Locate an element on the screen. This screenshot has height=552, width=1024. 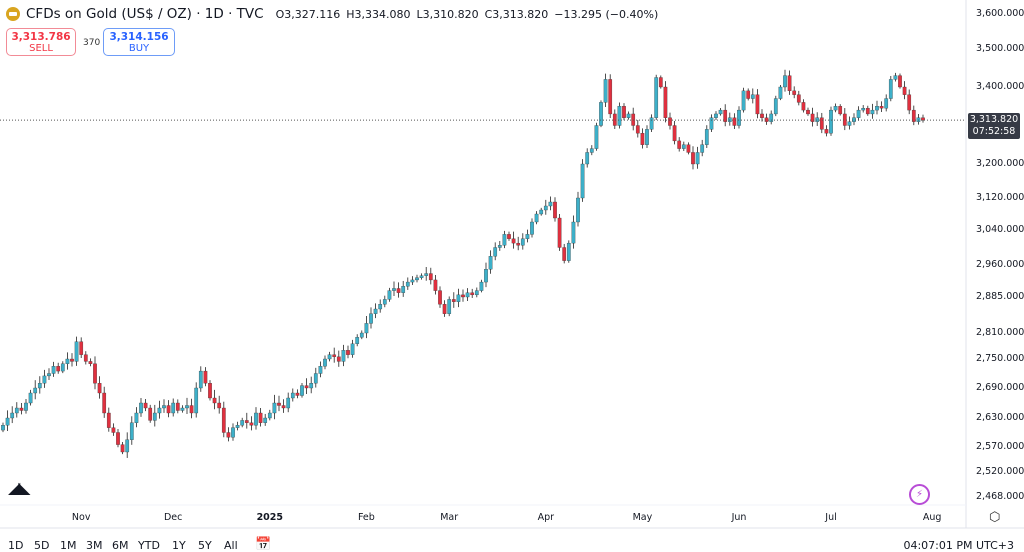
range-5y: 5Y is located at coordinates (205, 545).